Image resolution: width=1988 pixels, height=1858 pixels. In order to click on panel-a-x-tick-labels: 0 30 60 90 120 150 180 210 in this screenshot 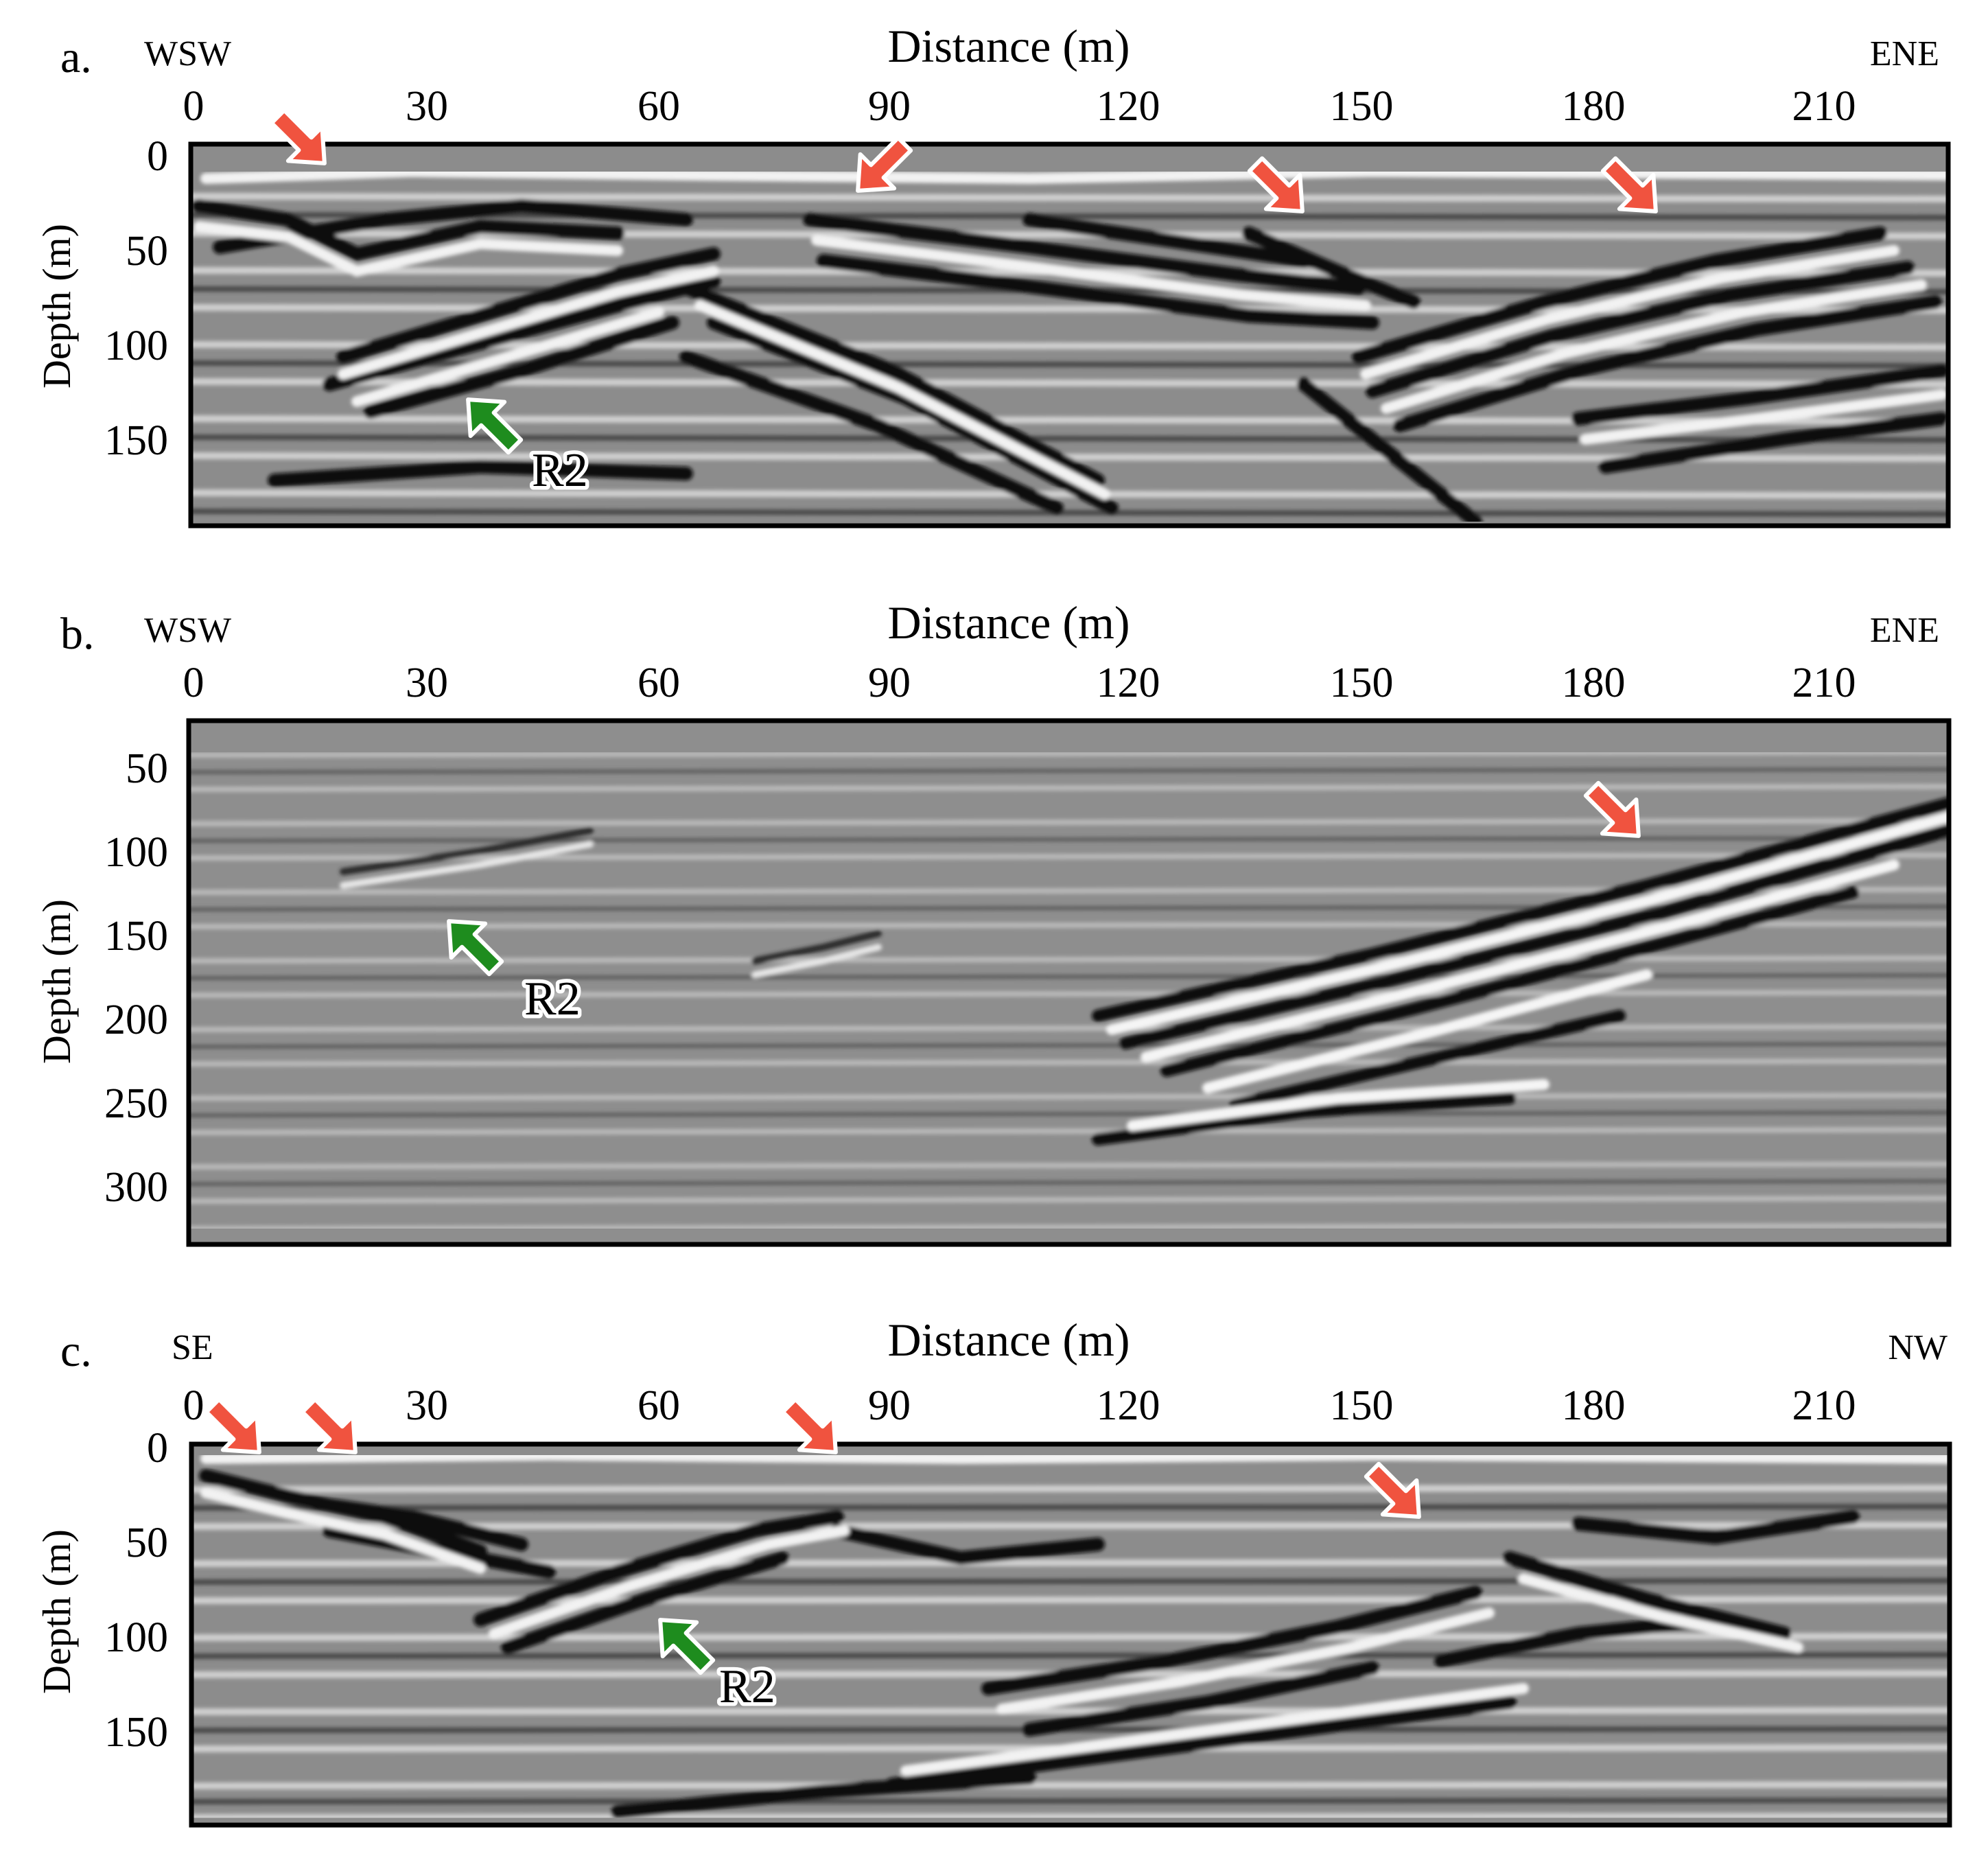, I will do `click(1019, 107)`.